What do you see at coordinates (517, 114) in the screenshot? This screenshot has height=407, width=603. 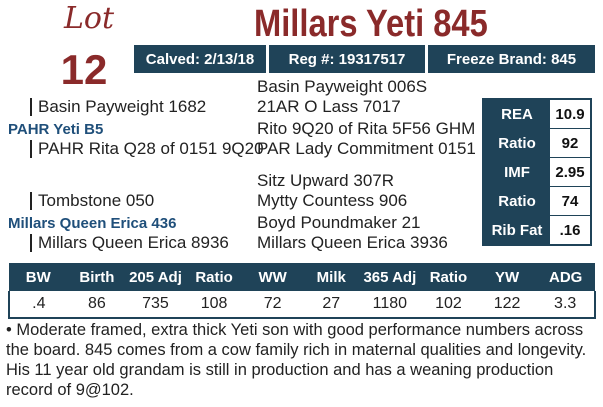 I see `carcass-label: REA` at bounding box center [517, 114].